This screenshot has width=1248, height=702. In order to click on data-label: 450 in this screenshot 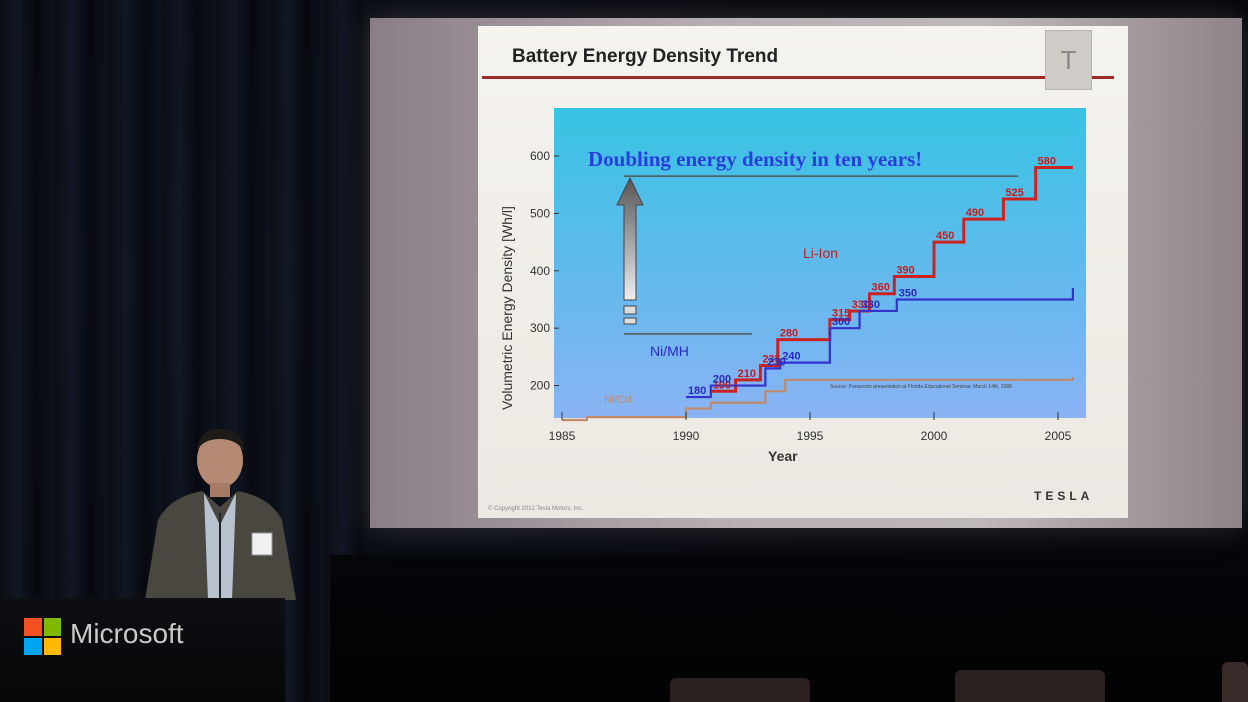, I will do `click(945, 236)`.